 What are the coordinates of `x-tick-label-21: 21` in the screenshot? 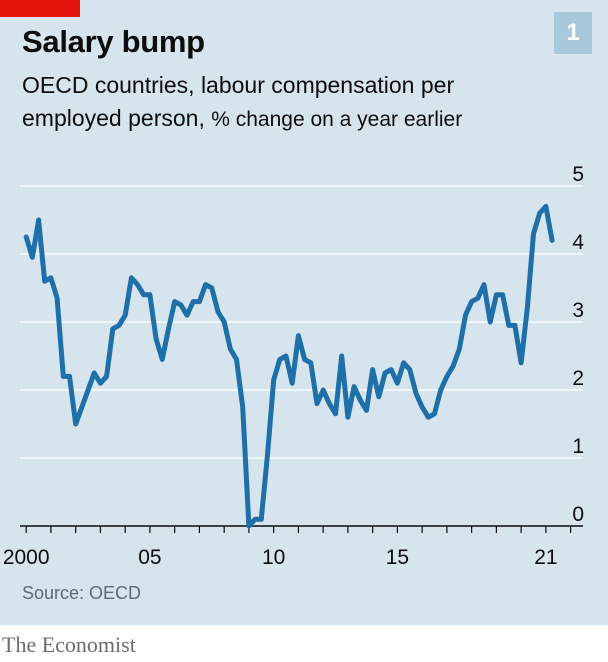 It's located at (545, 557).